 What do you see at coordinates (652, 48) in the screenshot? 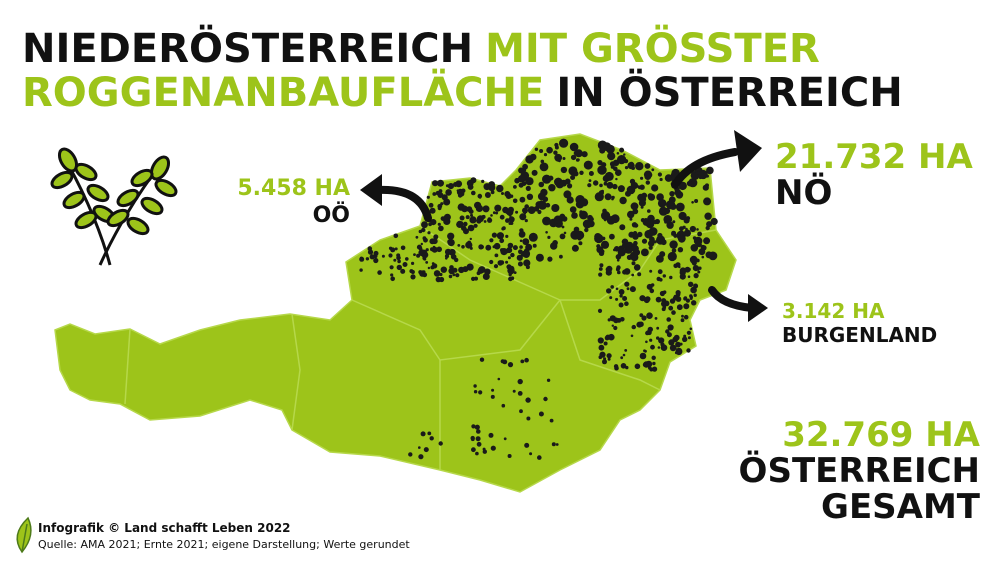
I see `title-part: MIT GRÖSSTER` at bounding box center [652, 48].